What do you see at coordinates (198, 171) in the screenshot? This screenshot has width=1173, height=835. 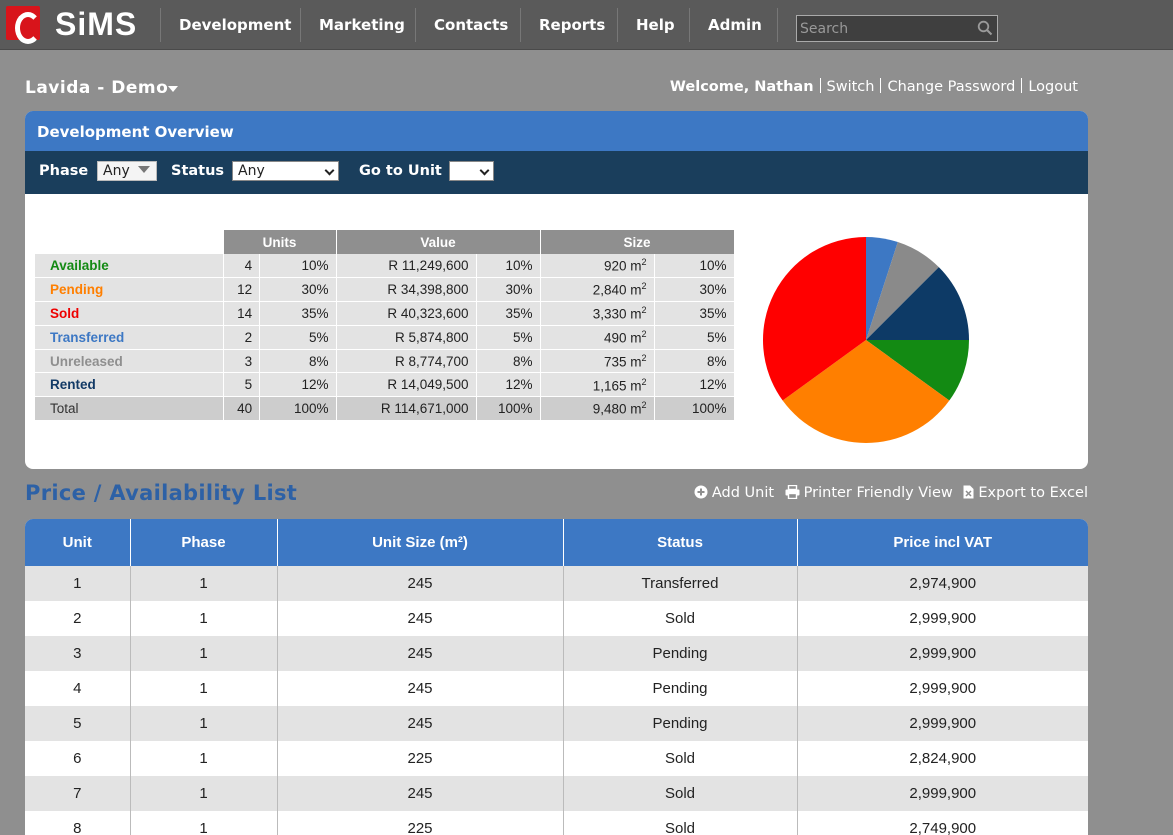 I see `status-label: Status` at bounding box center [198, 171].